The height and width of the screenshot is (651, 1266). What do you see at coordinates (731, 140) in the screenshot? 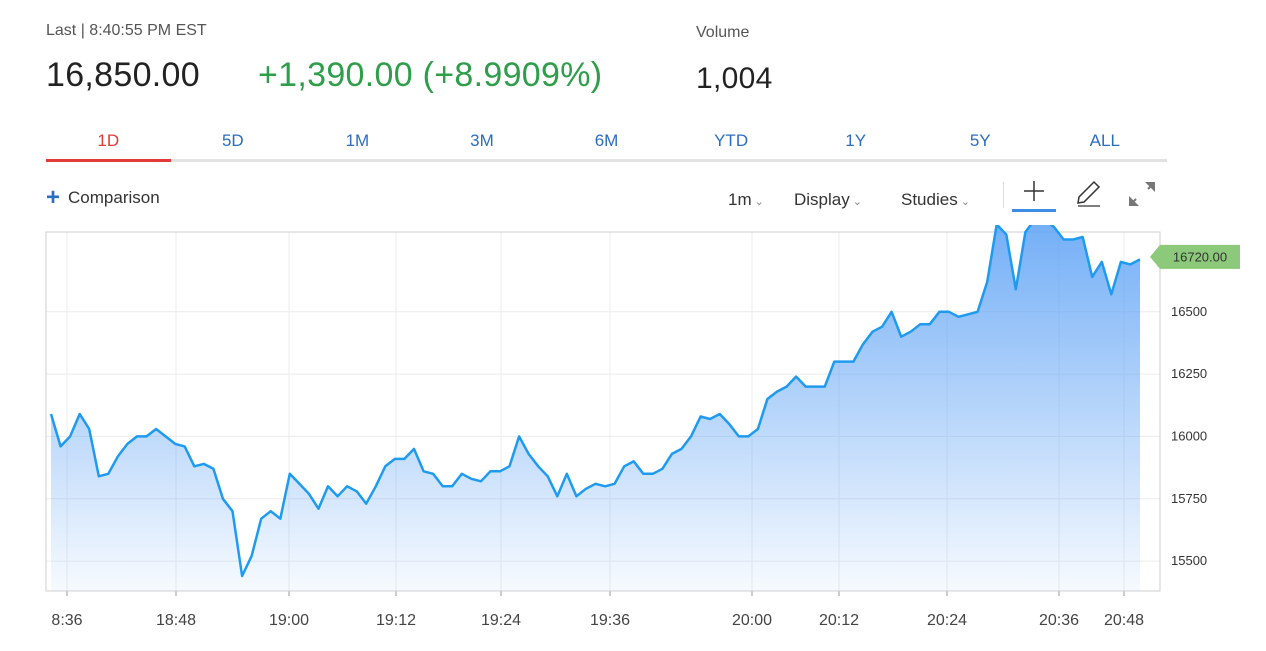
I see `tab-ytd: YTD` at bounding box center [731, 140].